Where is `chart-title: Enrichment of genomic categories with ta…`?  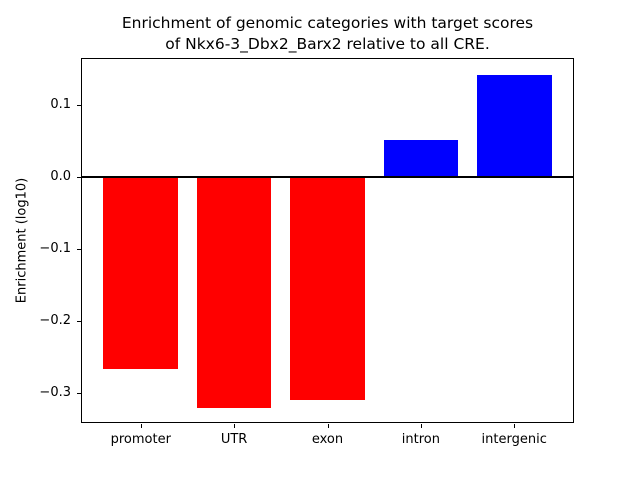 chart-title: Enrichment of genomic categories with ta… is located at coordinates (327, 33).